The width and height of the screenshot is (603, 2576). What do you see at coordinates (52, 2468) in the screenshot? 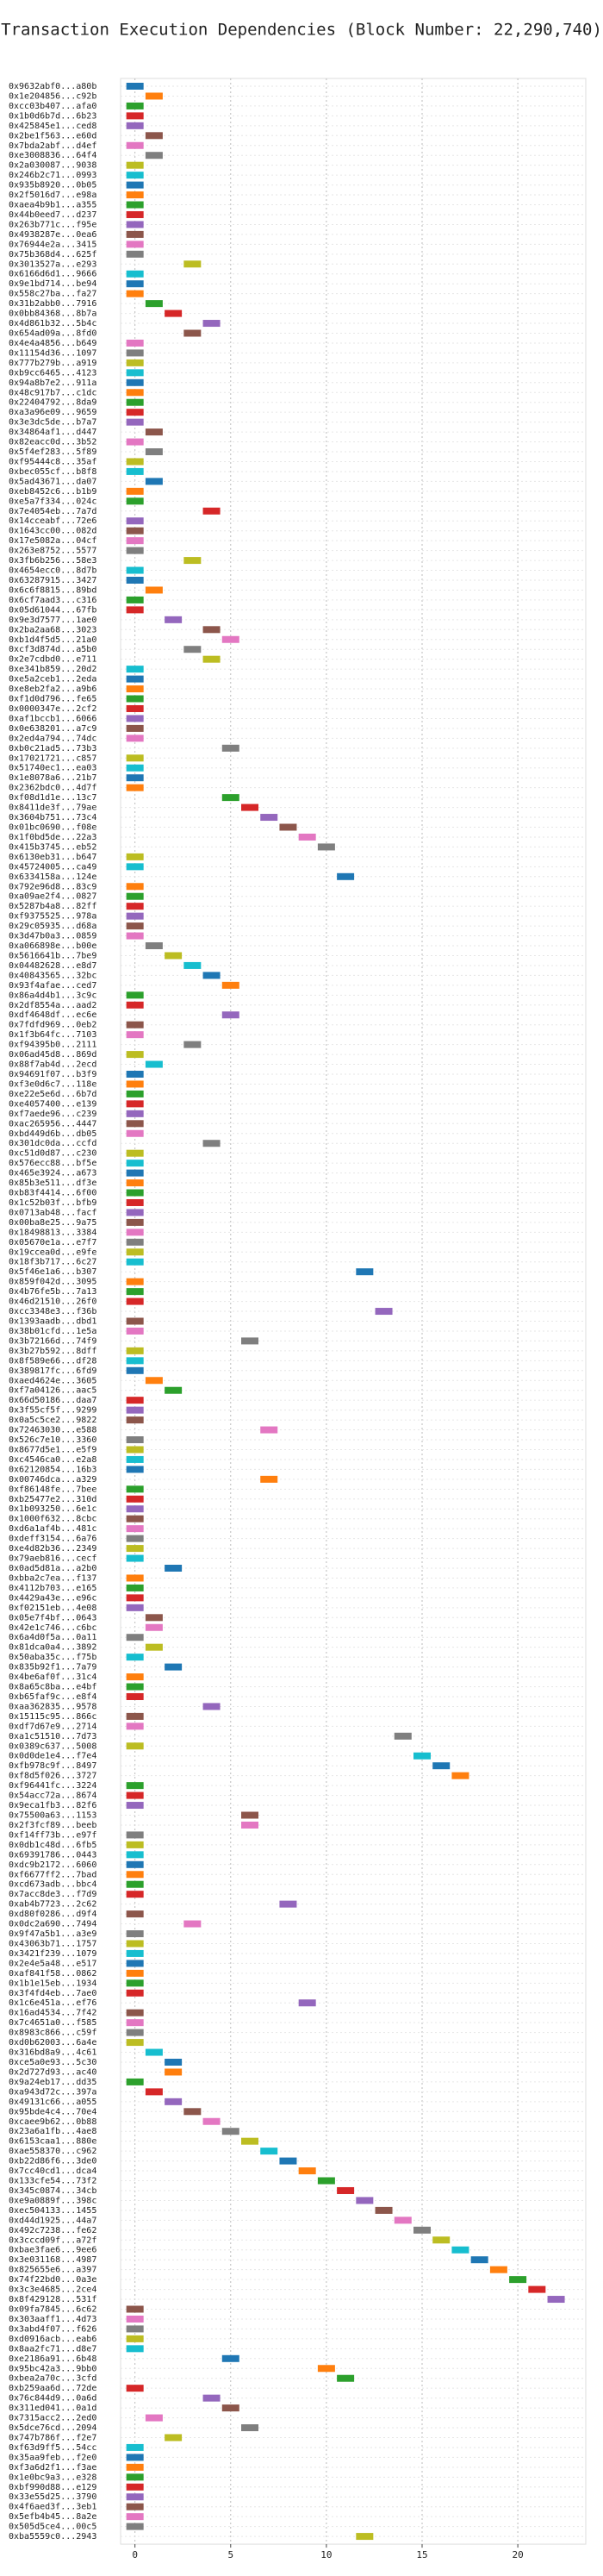
I see `y-tick-label: 0xf3a6d2f1...f3ae` at bounding box center [52, 2468].